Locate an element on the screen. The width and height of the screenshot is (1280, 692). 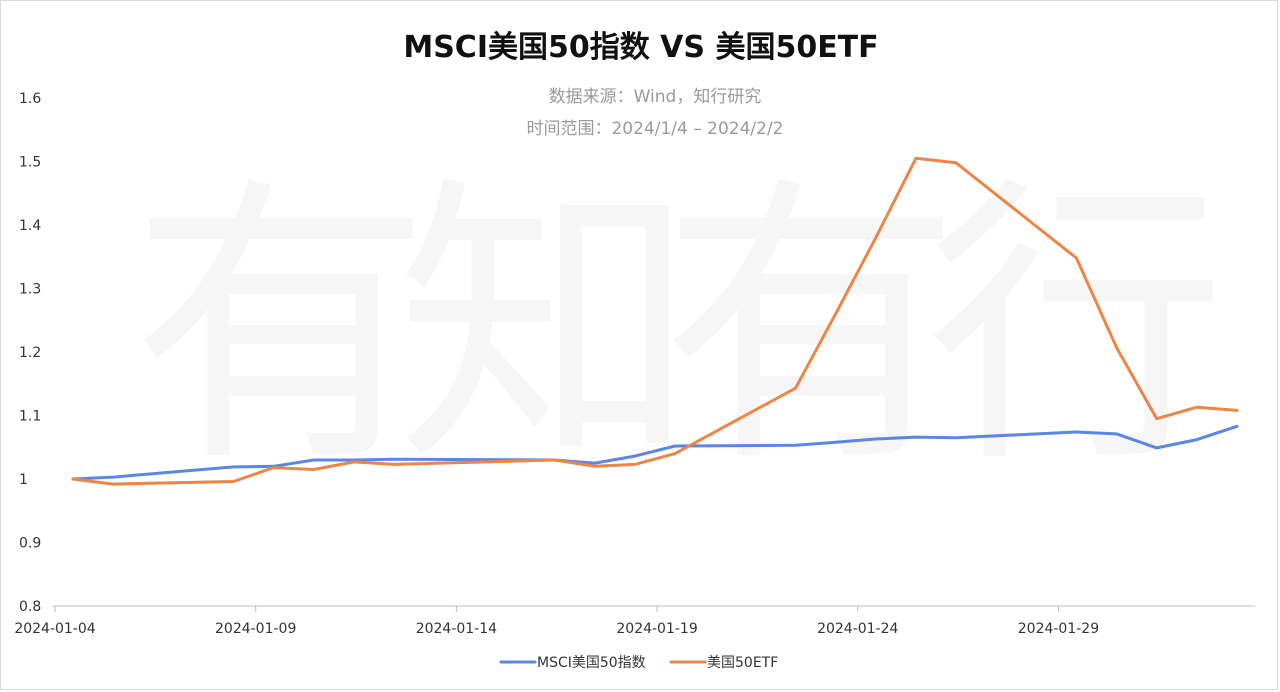
y-tick-label: 1.2 is located at coordinates (30, 353).